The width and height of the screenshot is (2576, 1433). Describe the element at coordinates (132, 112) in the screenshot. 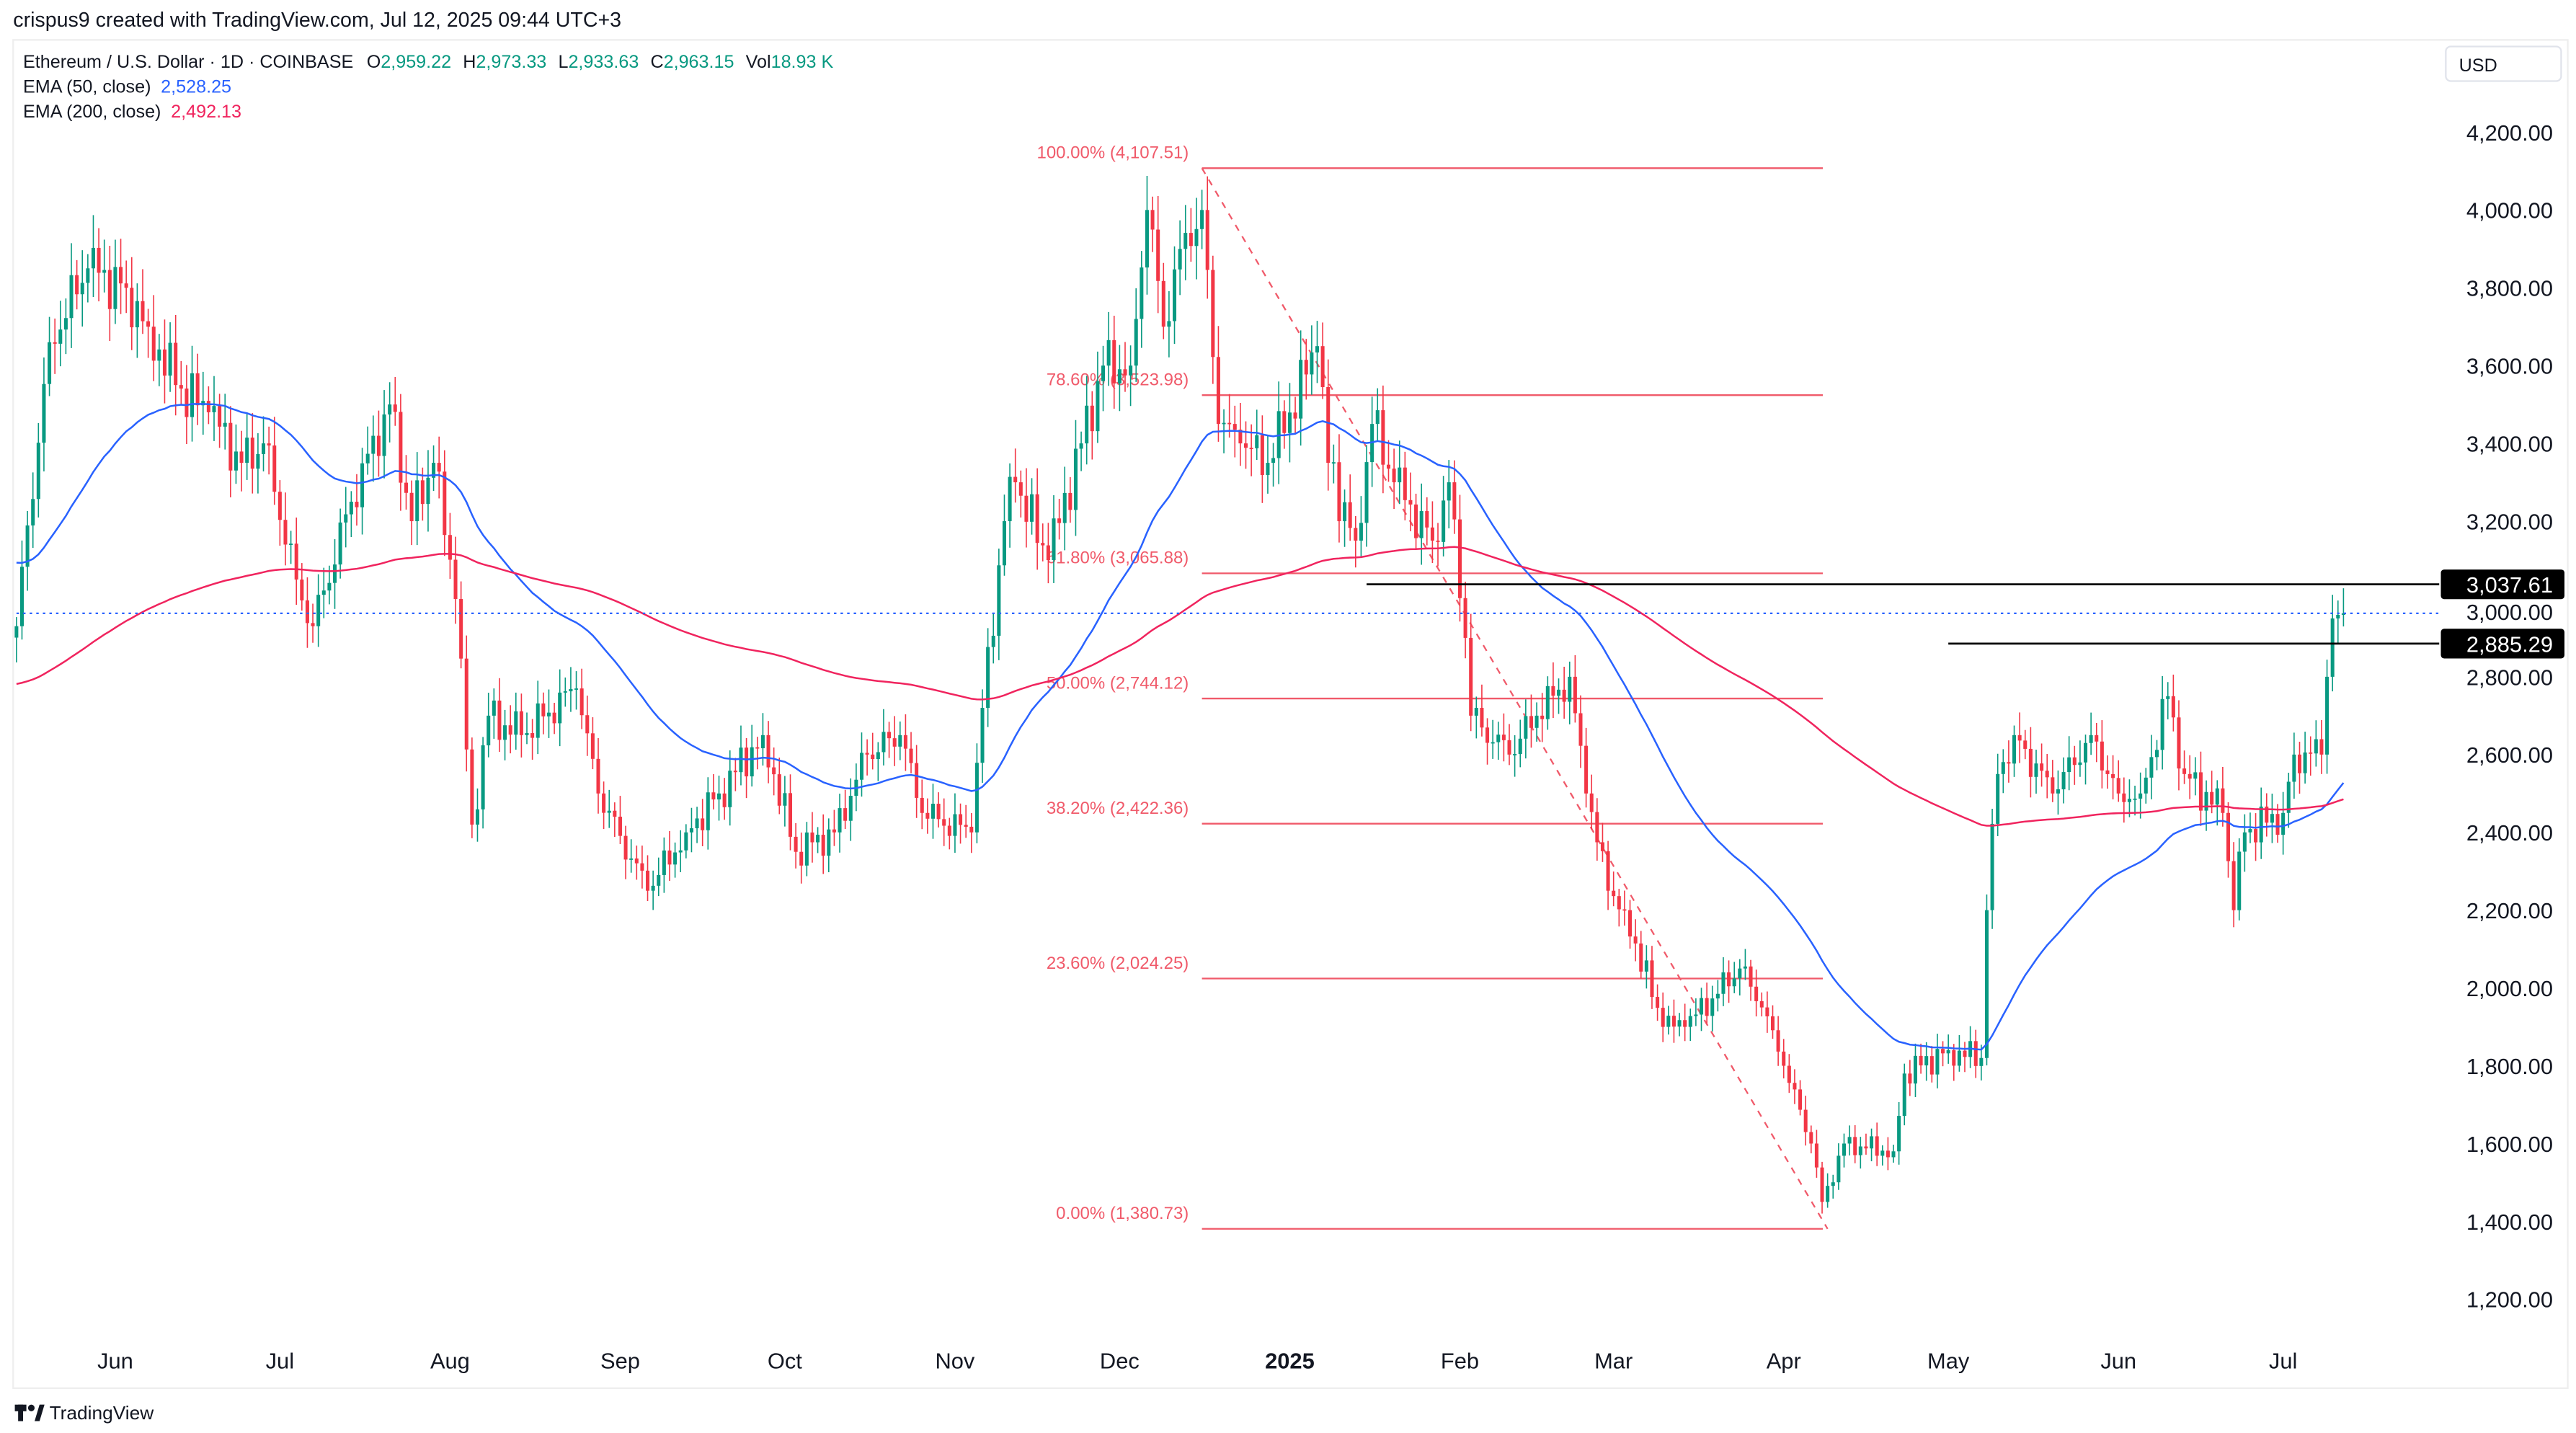

I see `legend-ema200: EMA (200, close) 2,492.13` at that location.